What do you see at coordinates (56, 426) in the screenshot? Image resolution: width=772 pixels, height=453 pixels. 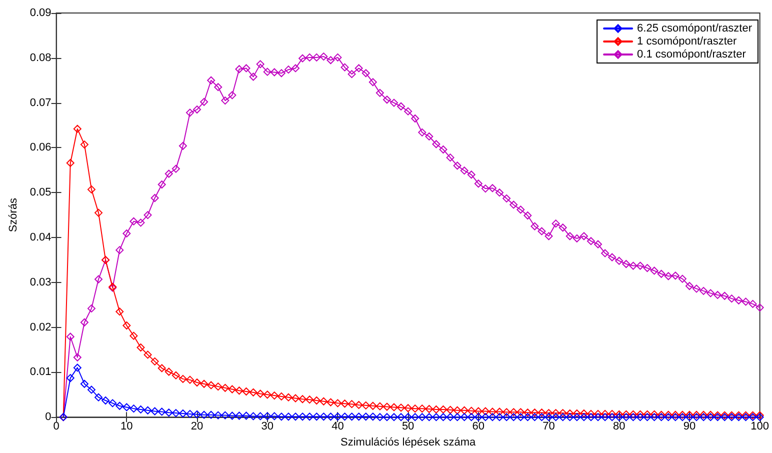 I see `x-tick-label: 0` at bounding box center [56, 426].